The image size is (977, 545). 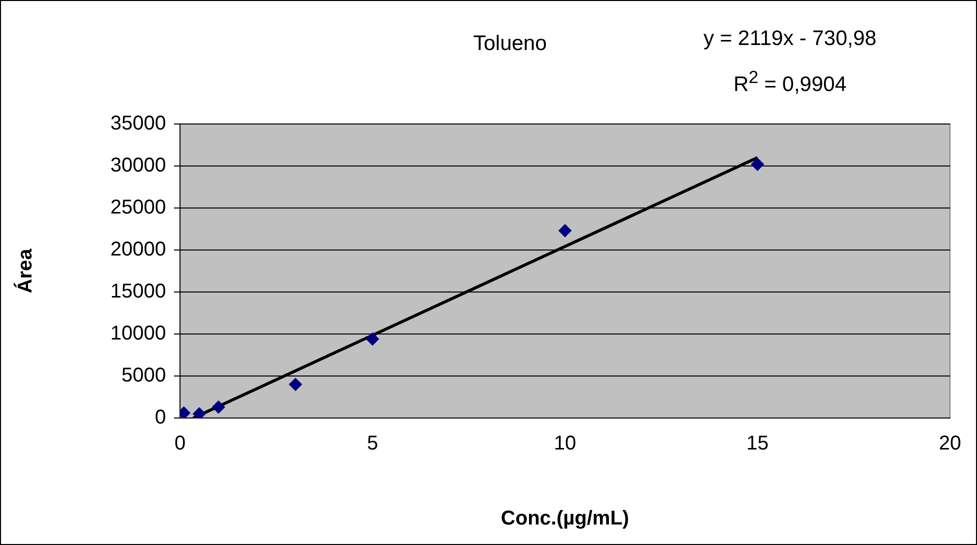 I want to click on y-tick-label: 15000, so click(x=138, y=291).